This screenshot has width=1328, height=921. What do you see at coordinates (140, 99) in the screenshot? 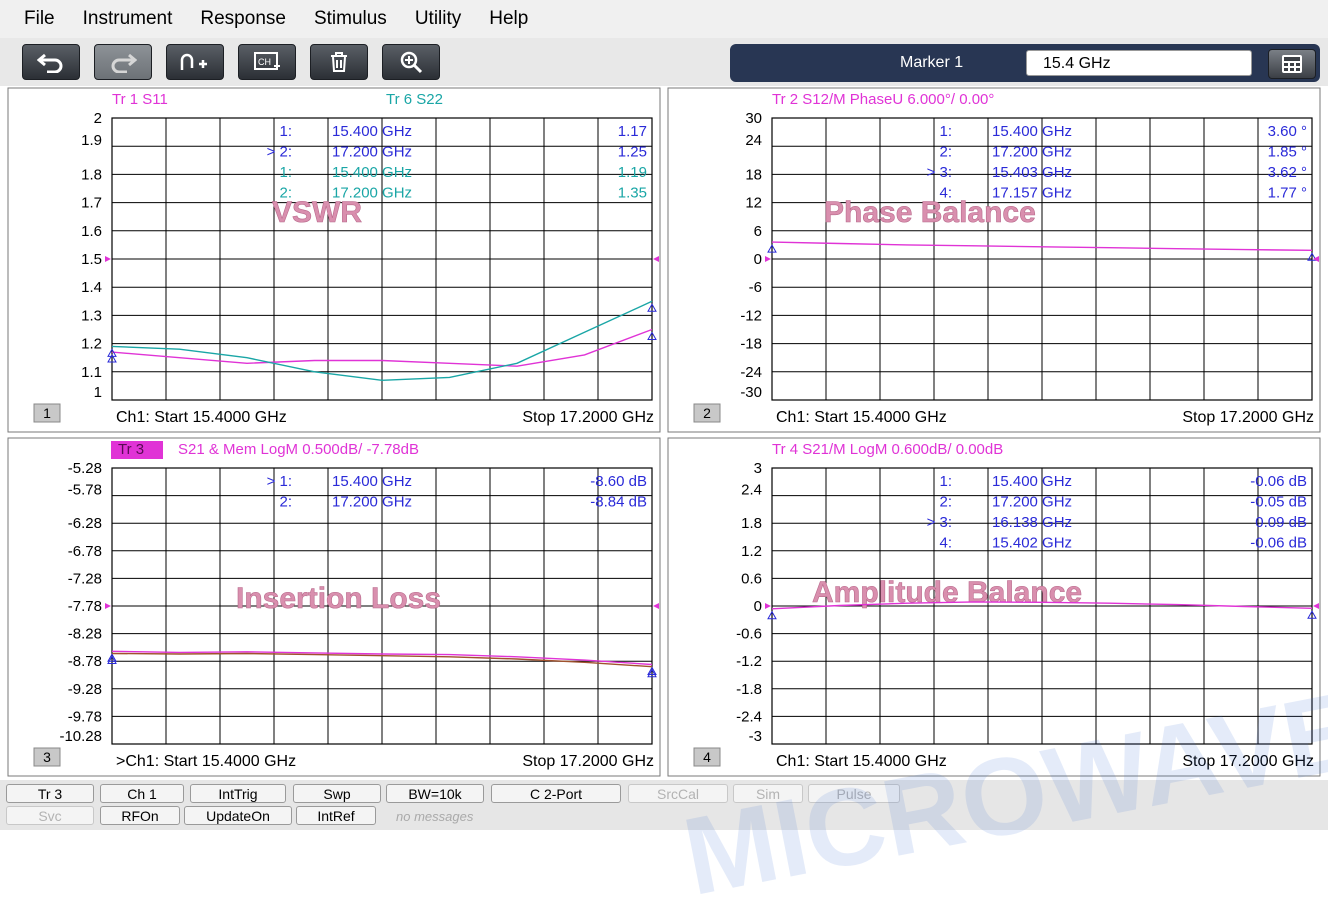
I see `trace-title: Tr 1 S11` at bounding box center [140, 99].